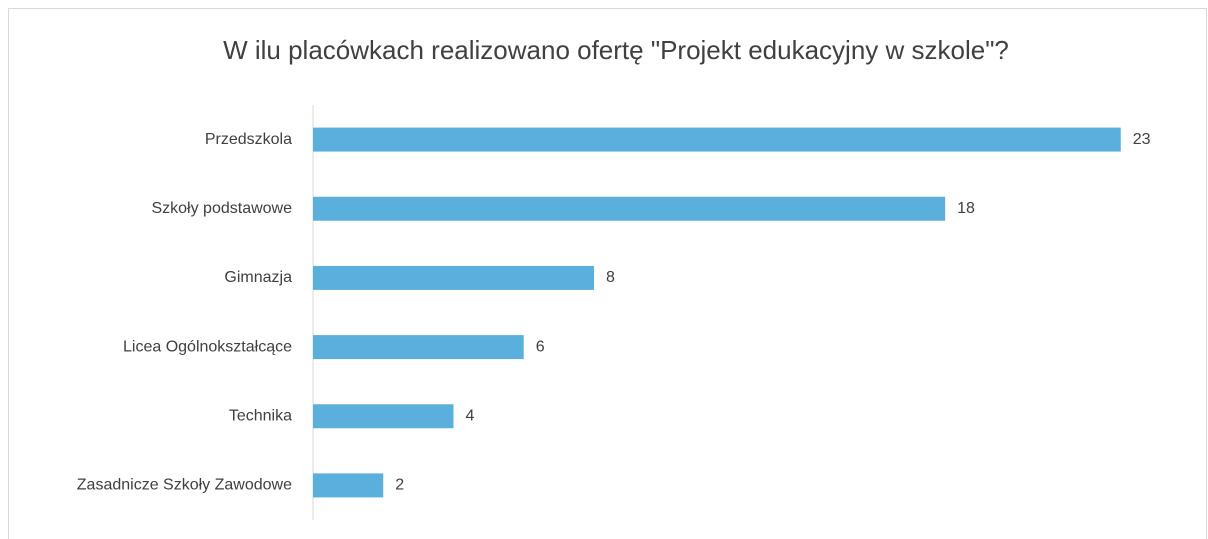 The image size is (1208, 539). I want to click on y-tick-label: Zasadnicze Szkoły Zawodowe, so click(184, 485).